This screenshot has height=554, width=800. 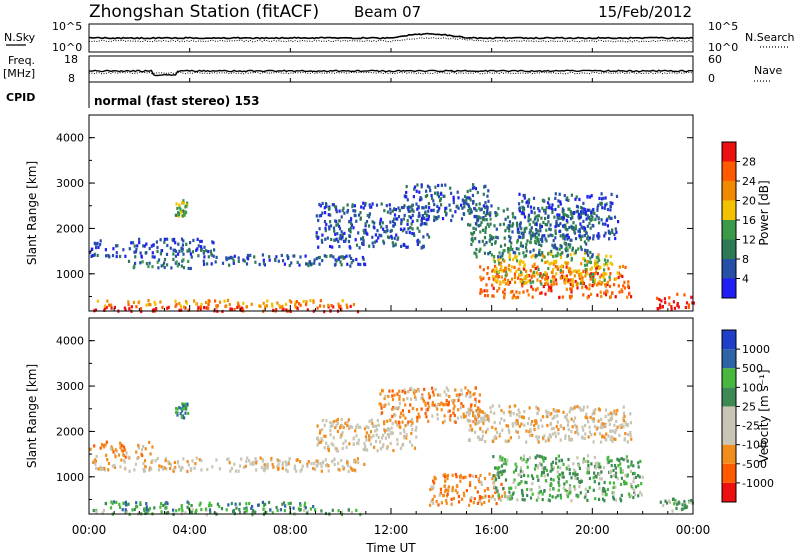 I want to click on x-tick-label: 04:00, so click(x=189, y=530).